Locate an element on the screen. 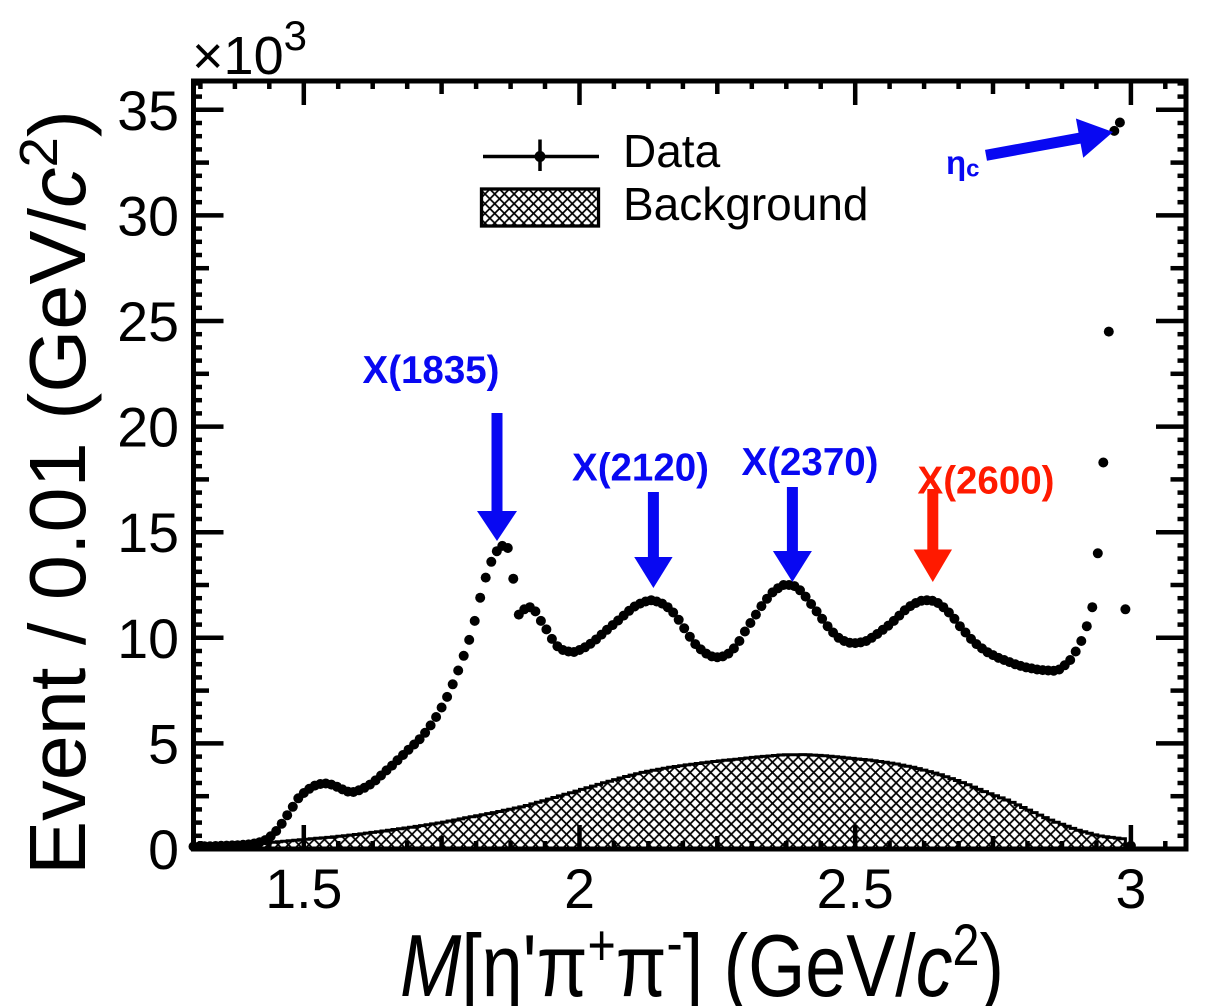  svg-text: 35 is located at coordinates (148, 111).